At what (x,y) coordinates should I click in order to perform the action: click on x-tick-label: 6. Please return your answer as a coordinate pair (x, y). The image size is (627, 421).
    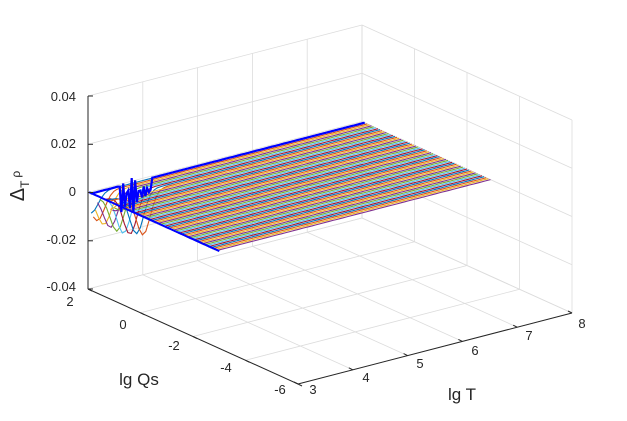
    Looking at the image, I should click on (474, 350).